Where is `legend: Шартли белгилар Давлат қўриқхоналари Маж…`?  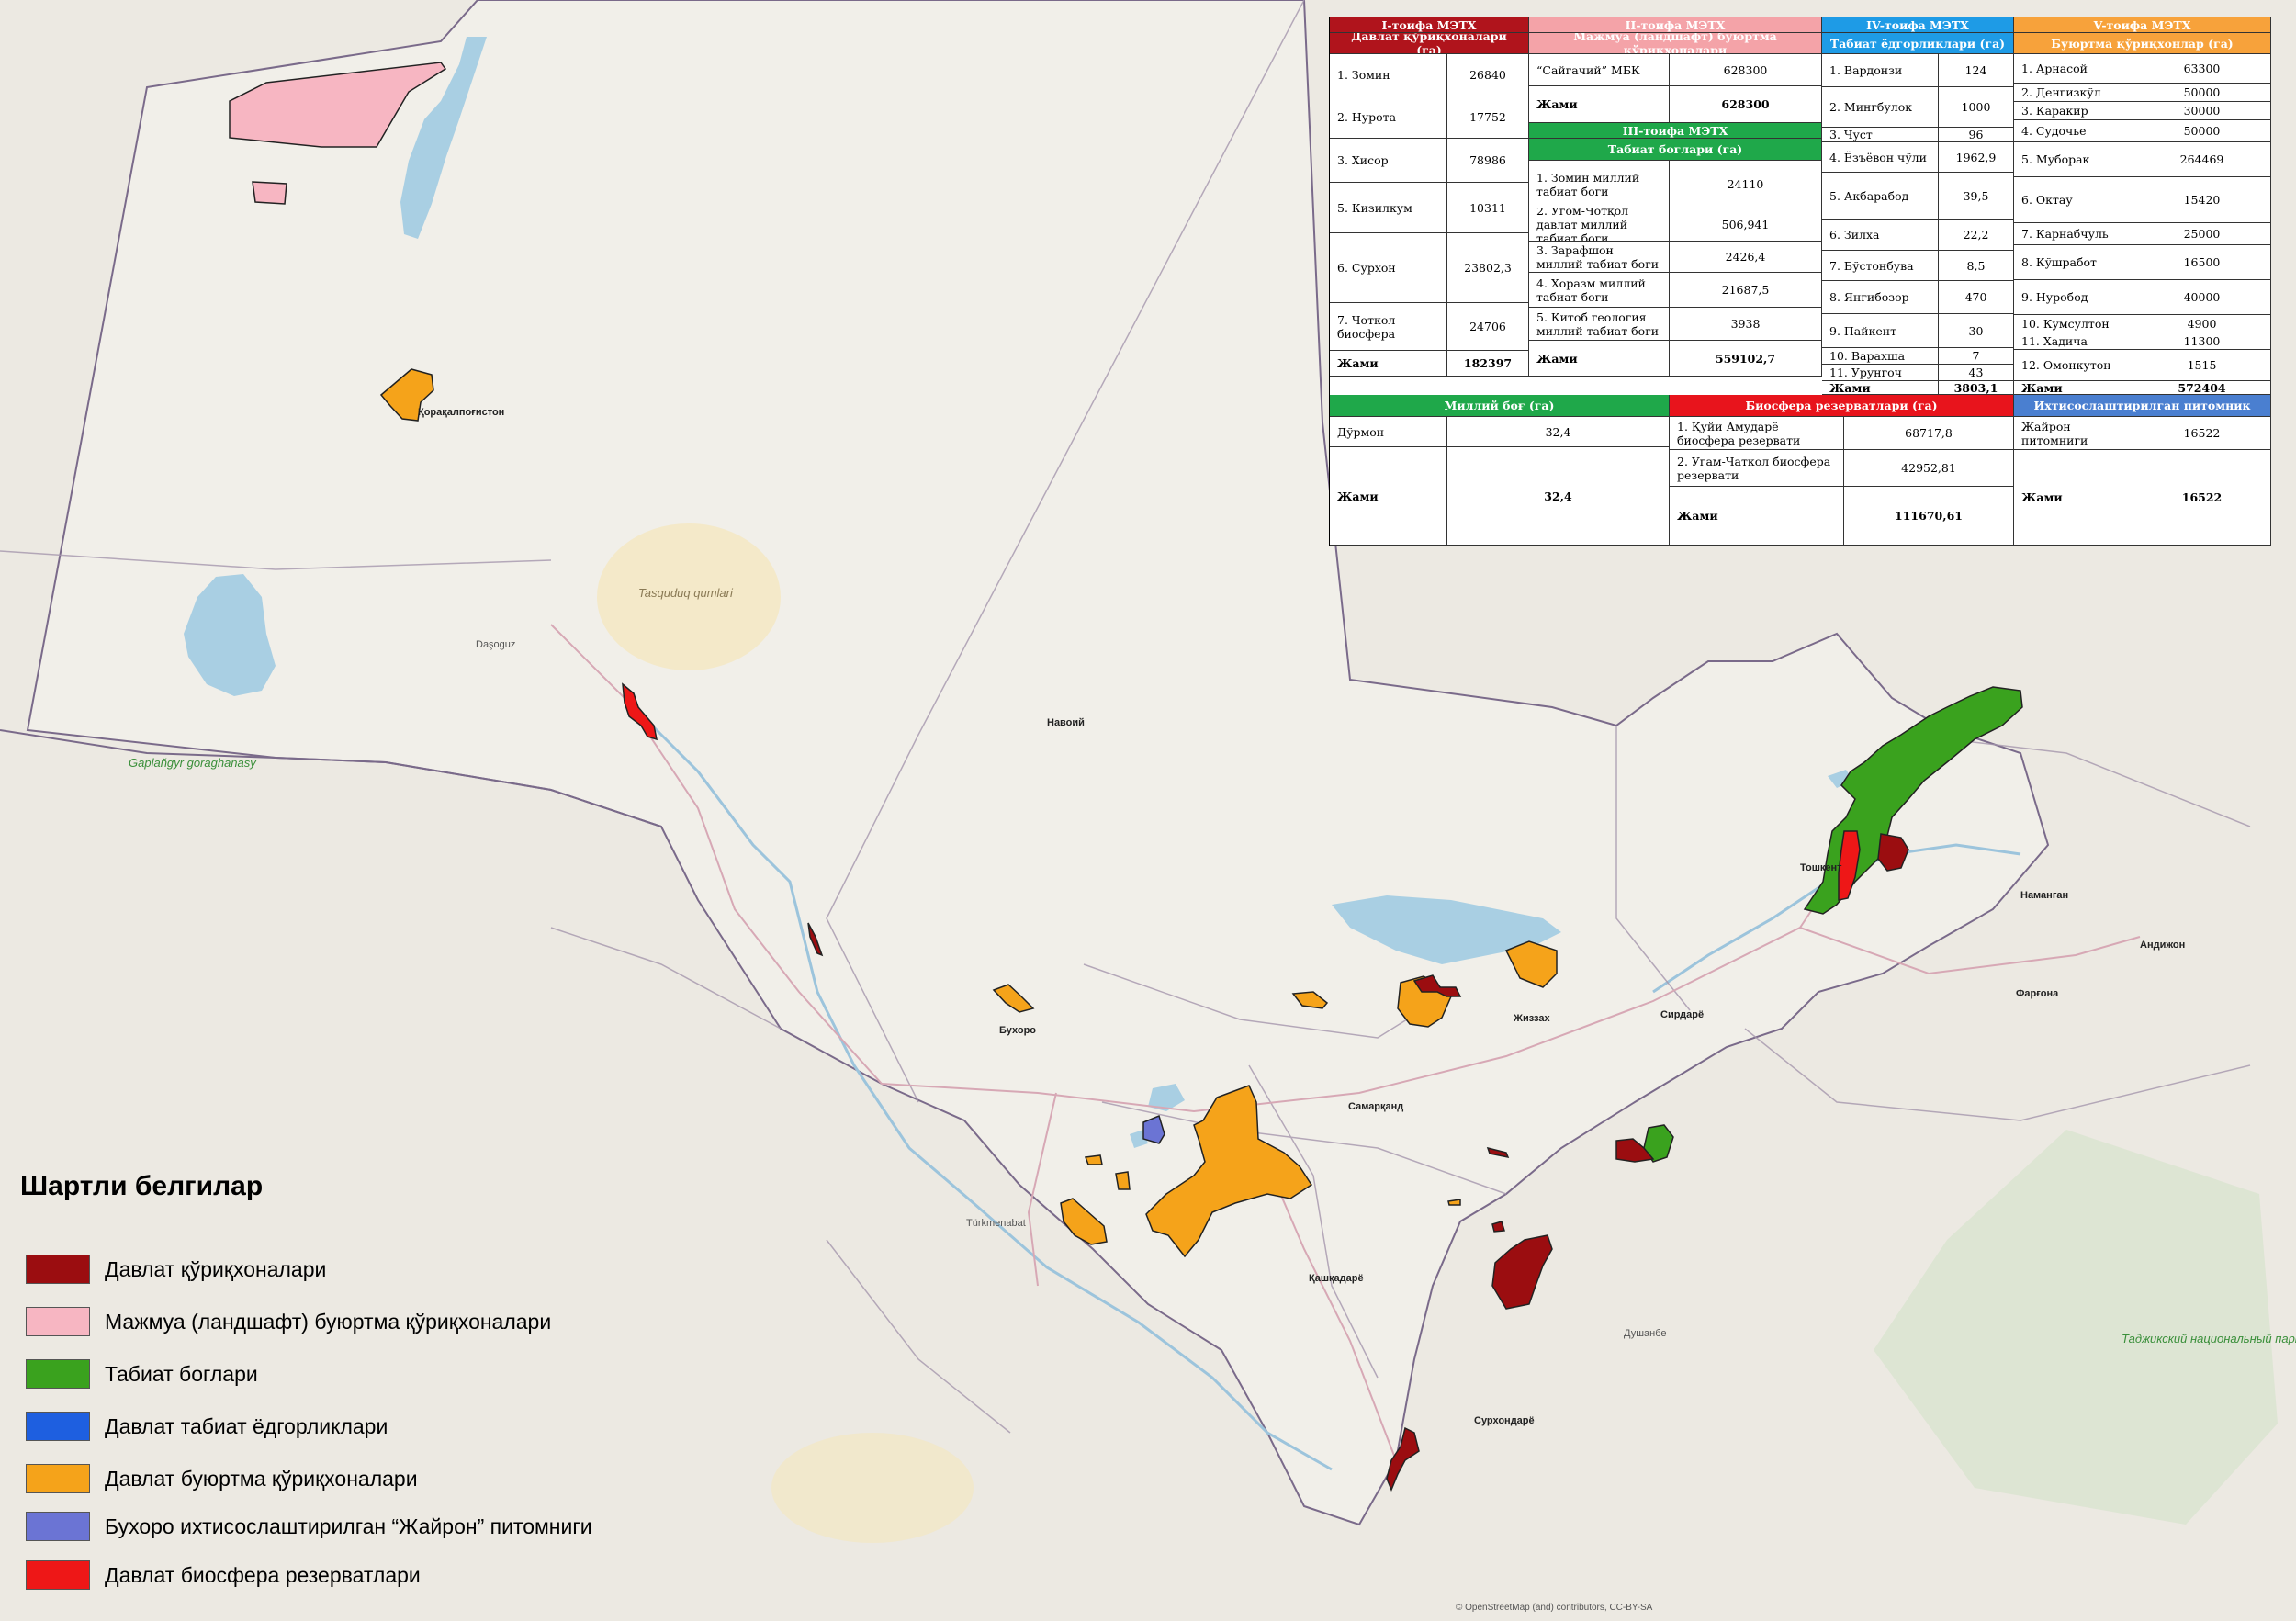 legend: Шартли белгилар Давлат қўриқхоналари Маж… is located at coordinates (312, 1382).